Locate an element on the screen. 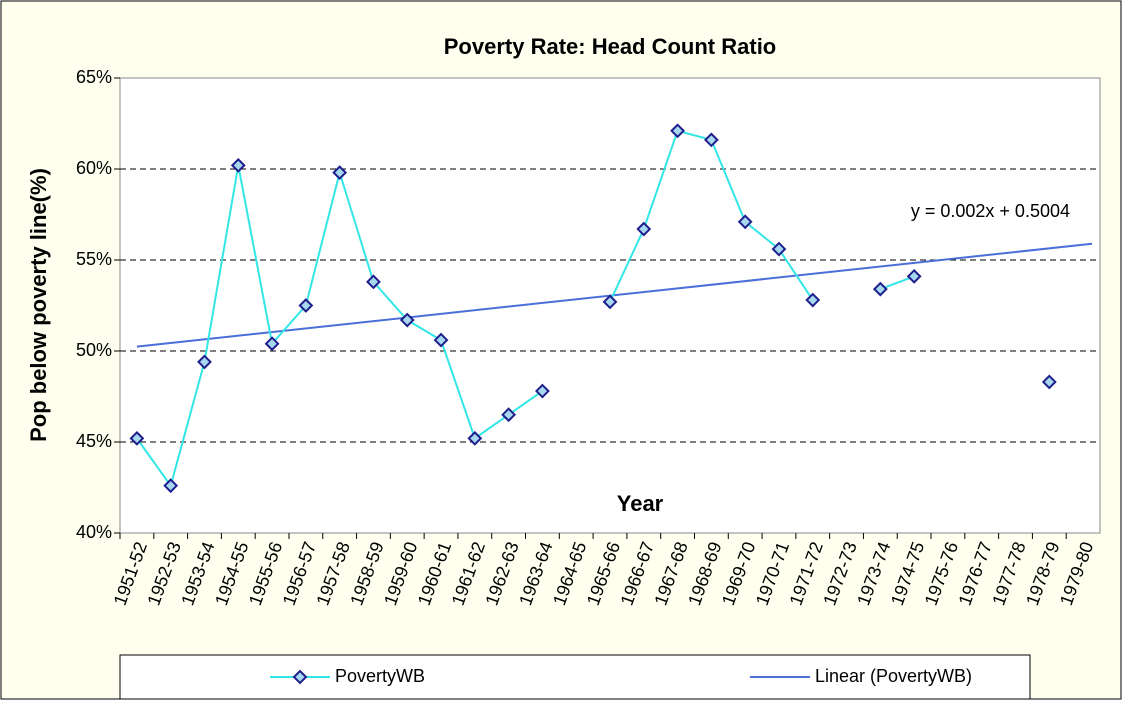 The width and height of the screenshot is (1122, 705). trendline-equation: y = 0.002x + 0.5004 is located at coordinates (990, 211).